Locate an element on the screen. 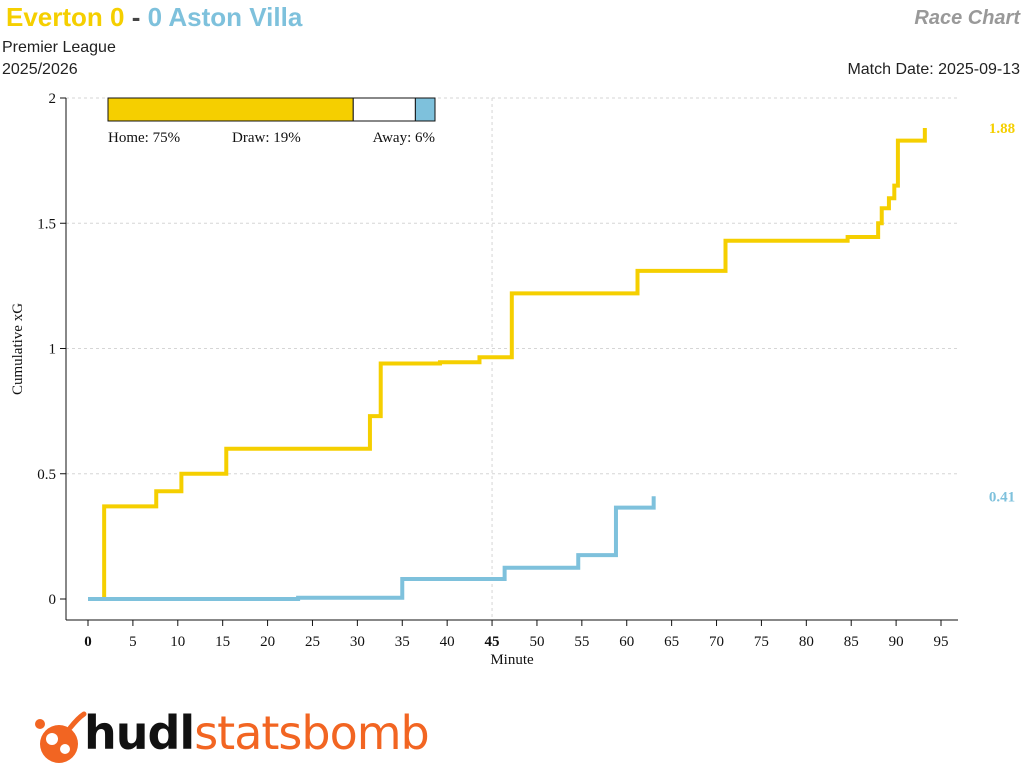  x-tick-label: 70 is located at coordinates (716, 642).